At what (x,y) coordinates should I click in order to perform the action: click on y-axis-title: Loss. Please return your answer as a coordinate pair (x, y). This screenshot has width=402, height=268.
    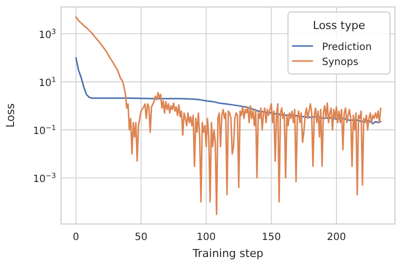
    Looking at the image, I should click on (10, 115).